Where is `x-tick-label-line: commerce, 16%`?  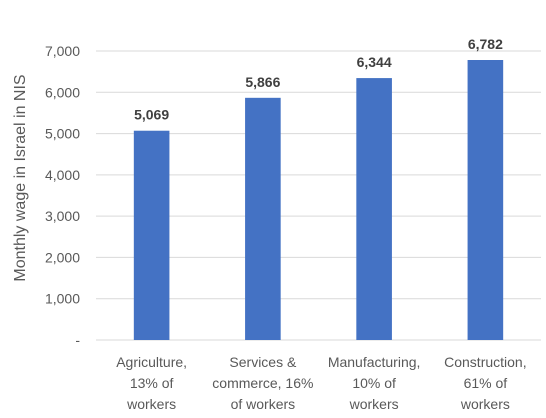
x-tick-label-line: commerce, 16% is located at coordinates (262, 383).